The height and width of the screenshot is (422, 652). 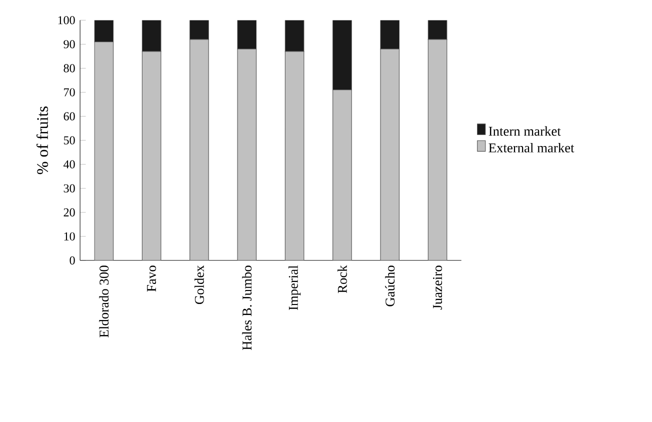 What do you see at coordinates (151, 279) in the screenshot?
I see `x-tick-label: Favo` at bounding box center [151, 279].